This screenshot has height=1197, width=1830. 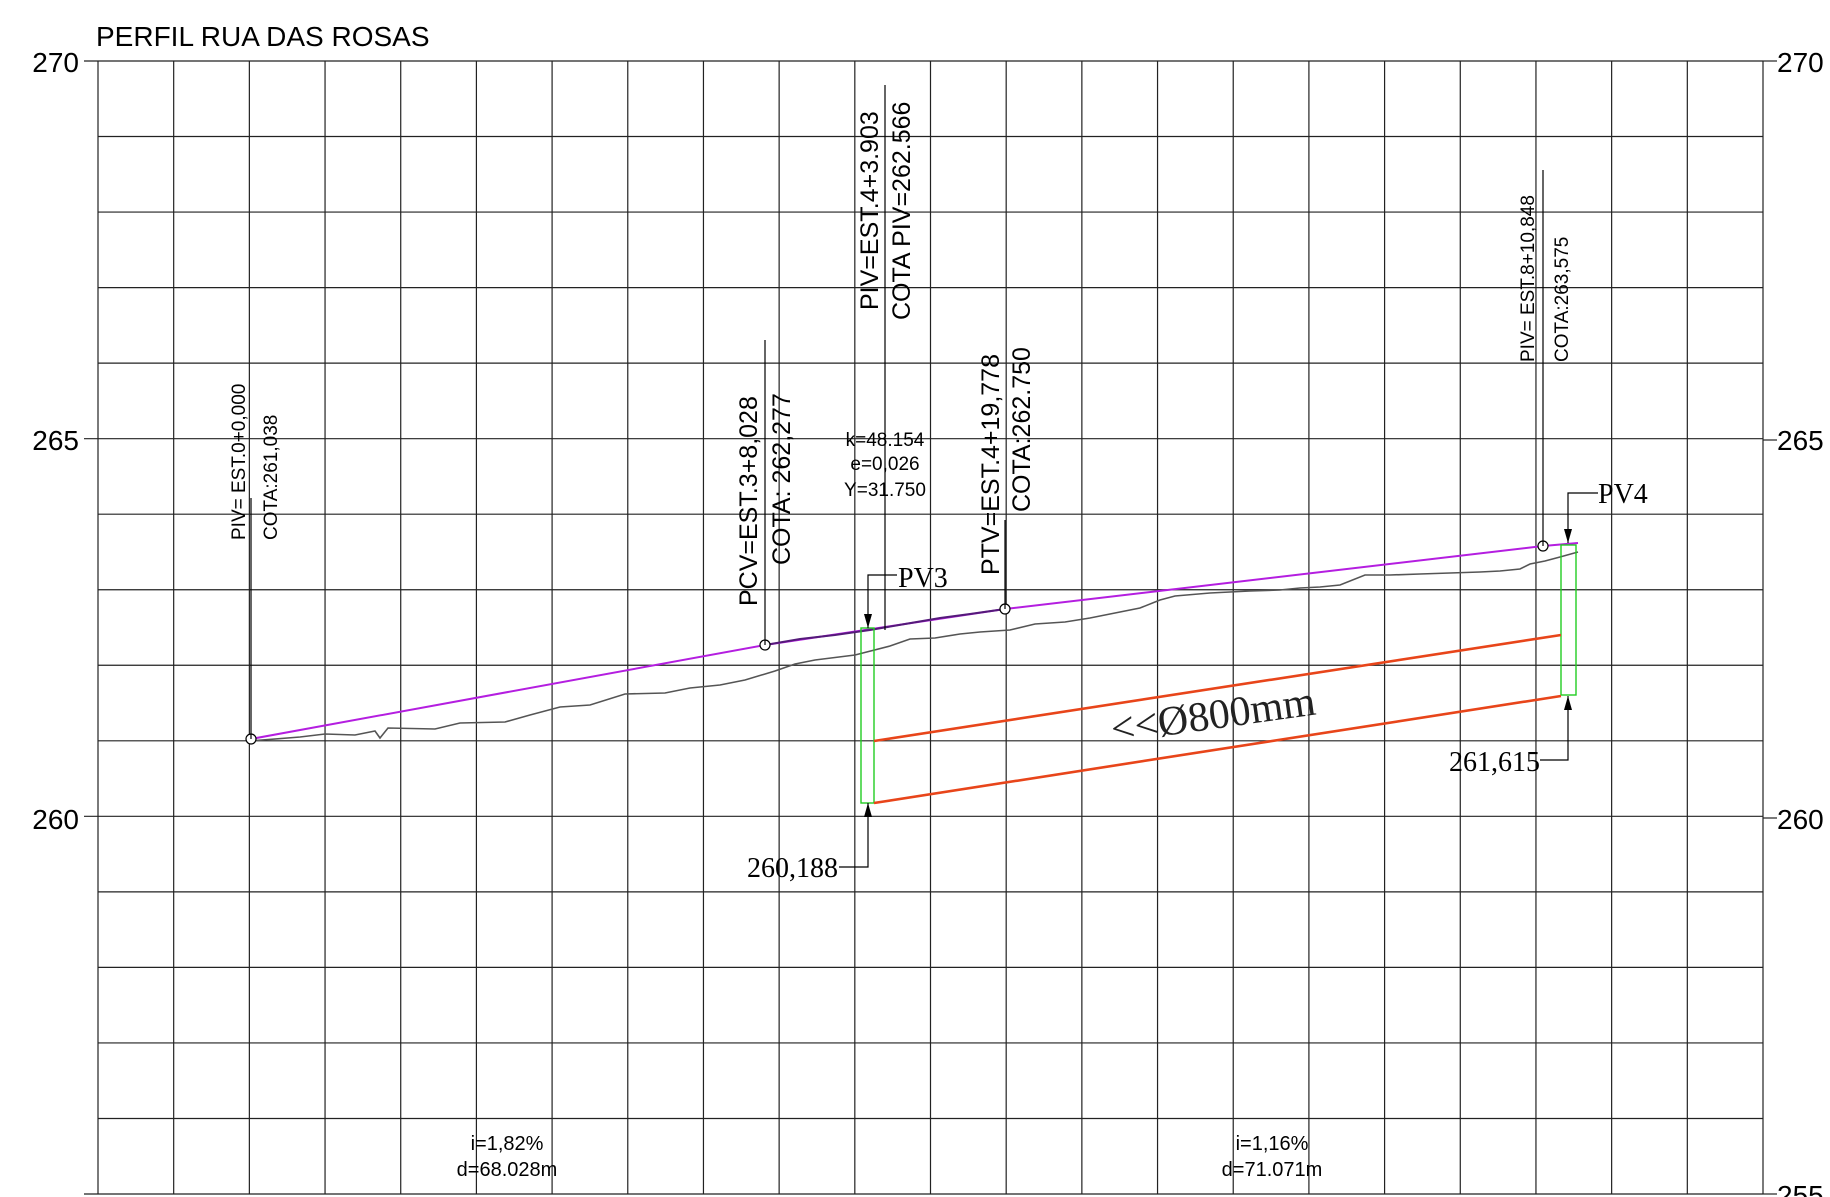 What do you see at coordinates (55, 62) in the screenshot?
I see `elevation-label-270-left: 270` at bounding box center [55, 62].